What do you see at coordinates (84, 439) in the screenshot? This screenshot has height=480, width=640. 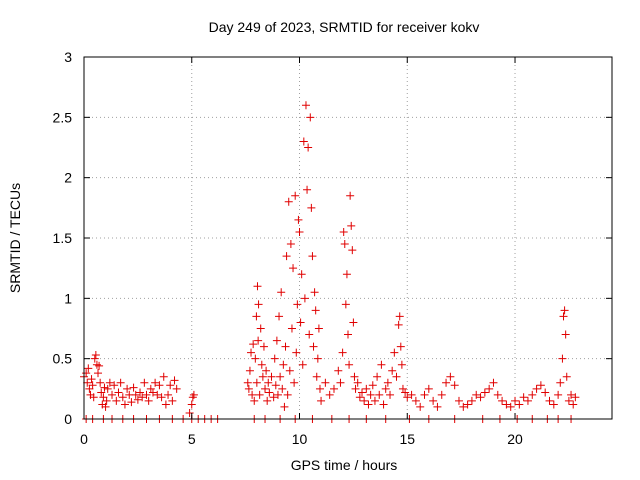 I see `x-tick-label: 0` at bounding box center [84, 439].